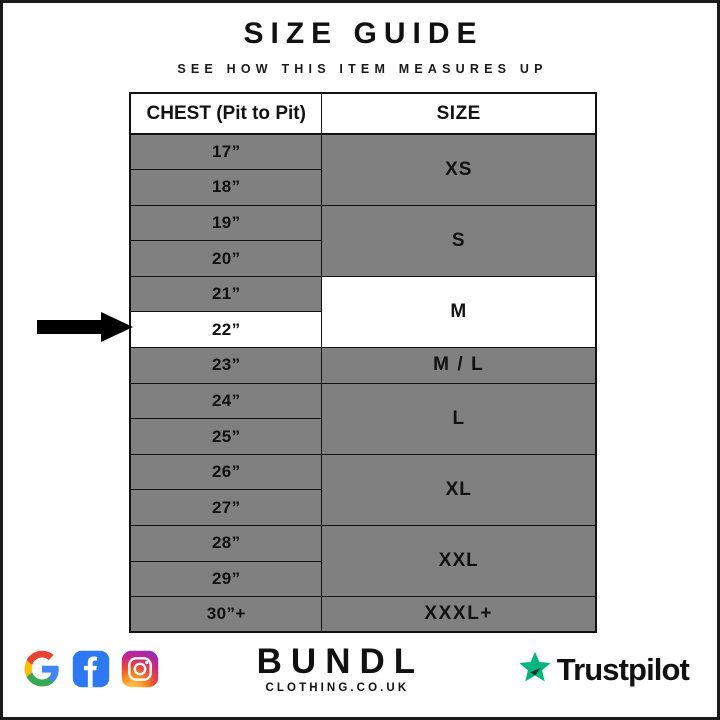  I want to click on chest-cell: 23”, so click(226, 365).